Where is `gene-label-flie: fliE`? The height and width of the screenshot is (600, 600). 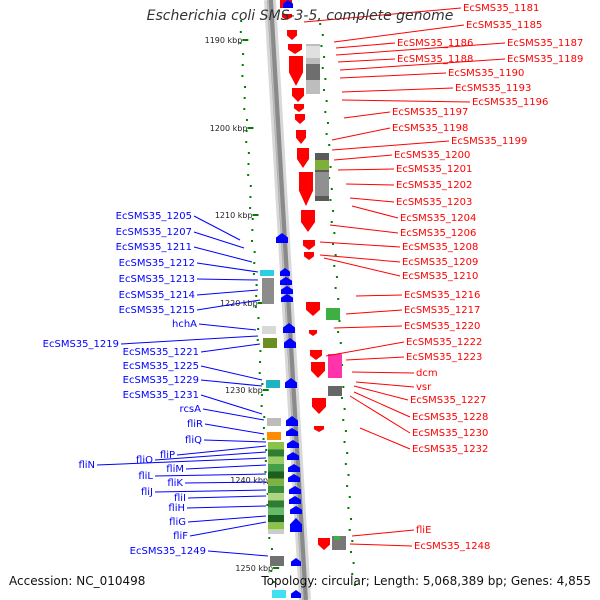
gene-label-flie: fliE is located at coordinates (423, 530).